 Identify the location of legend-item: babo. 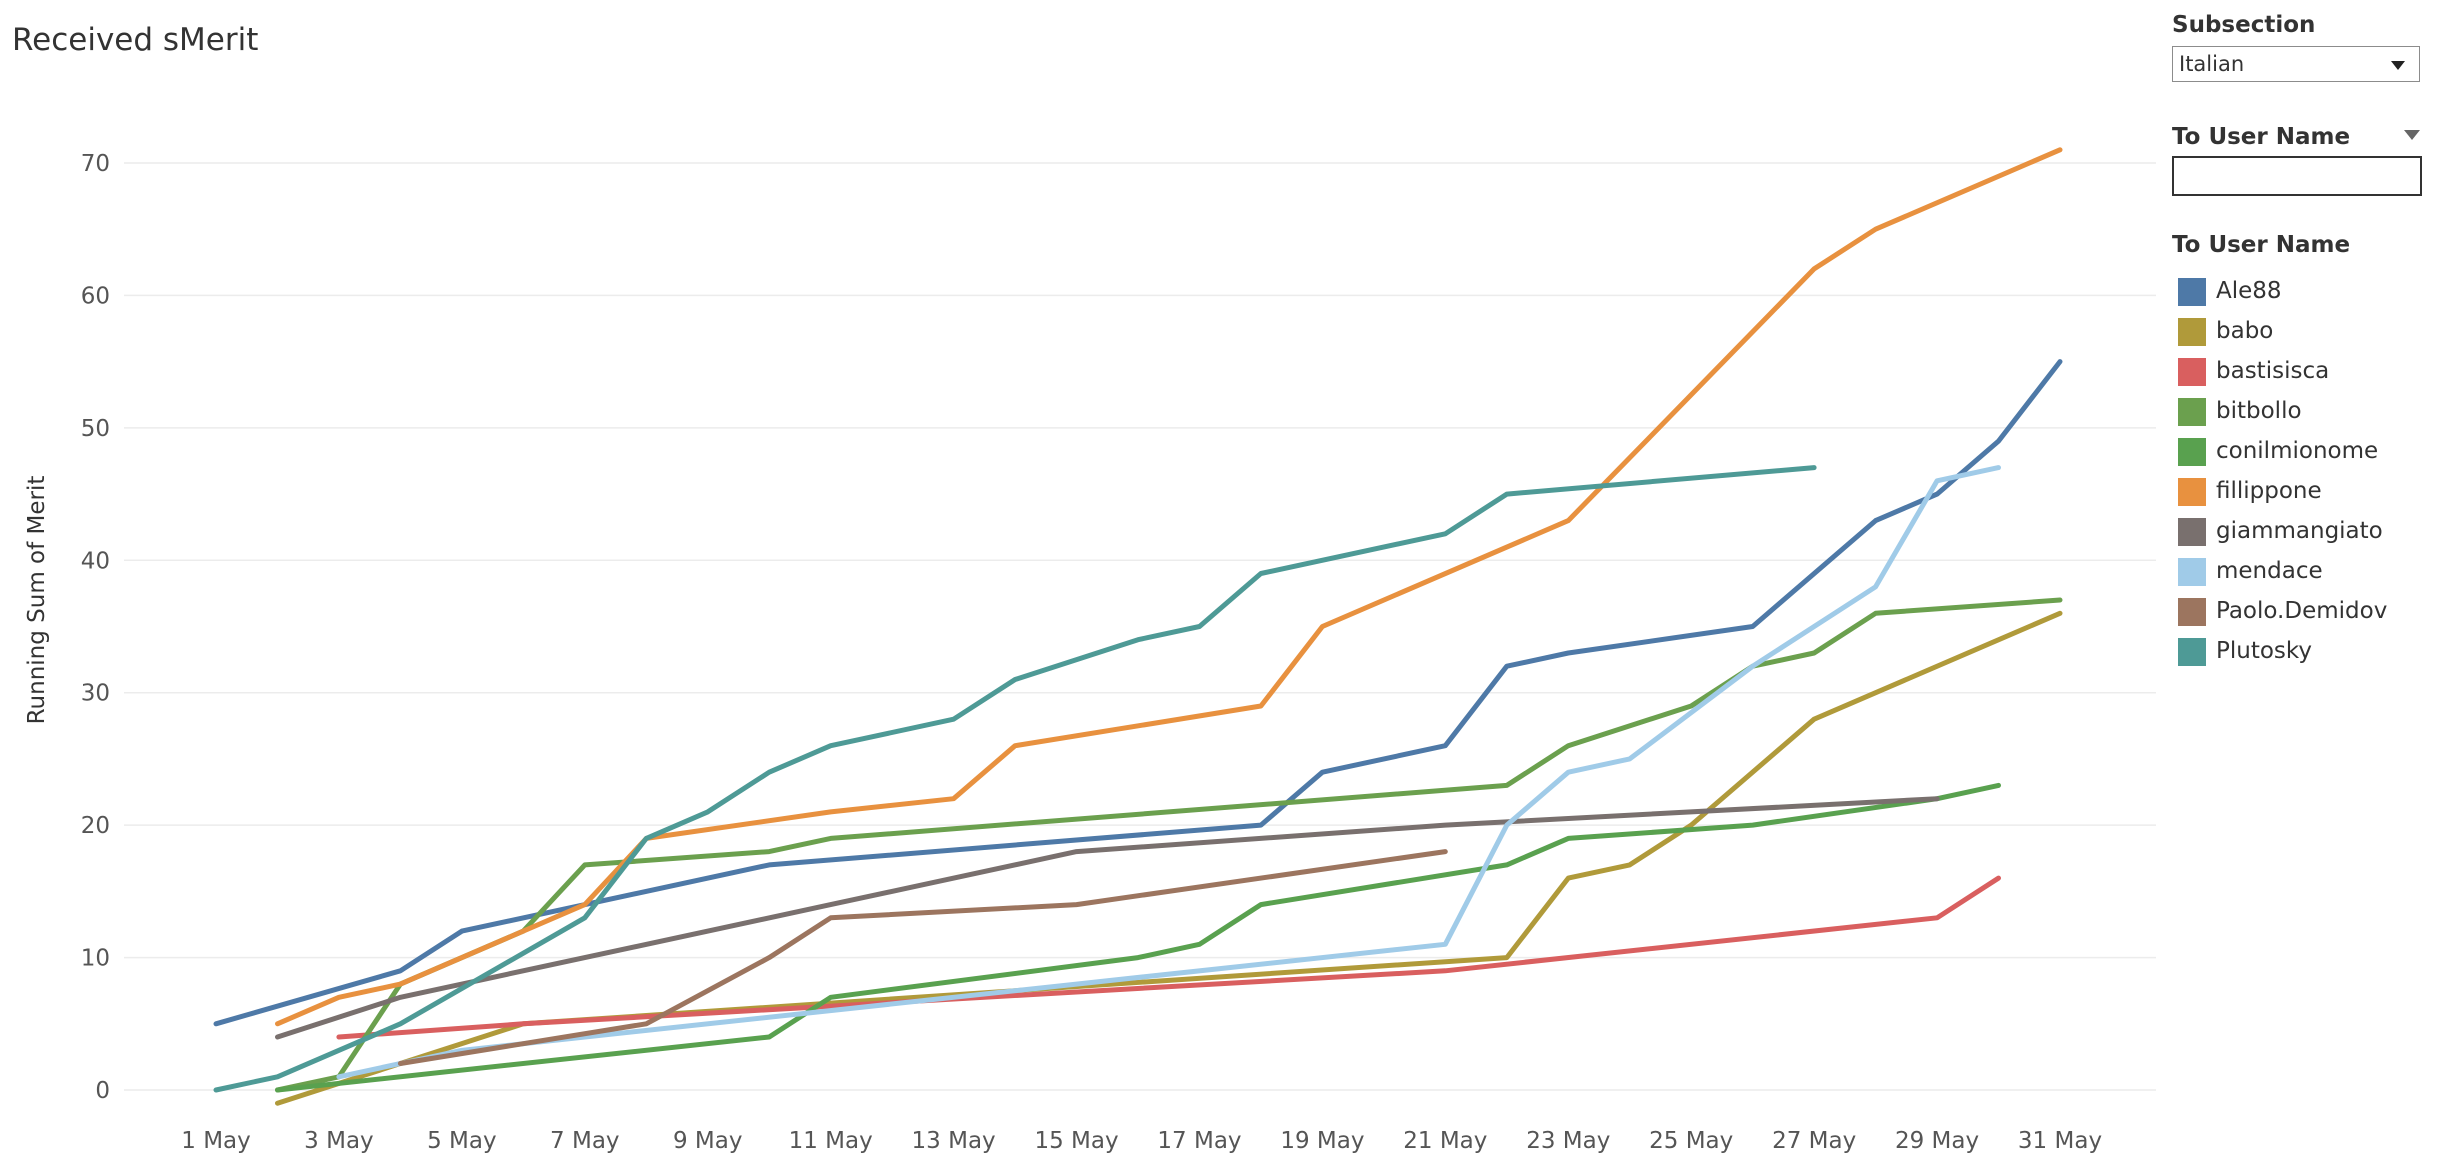
(2302, 332).